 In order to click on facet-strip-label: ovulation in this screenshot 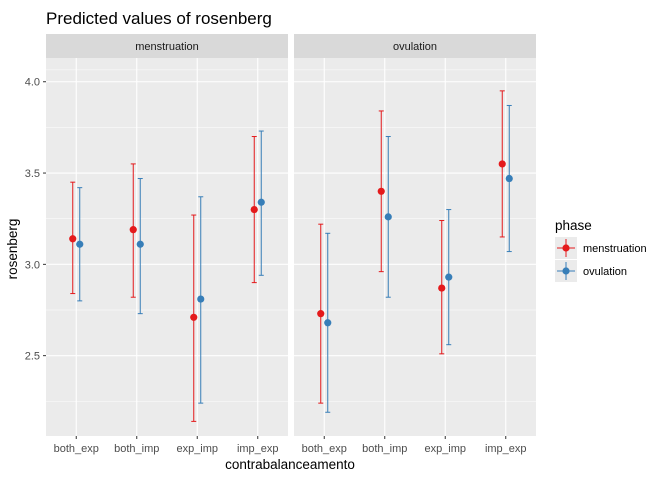, I will do `click(415, 47)`.